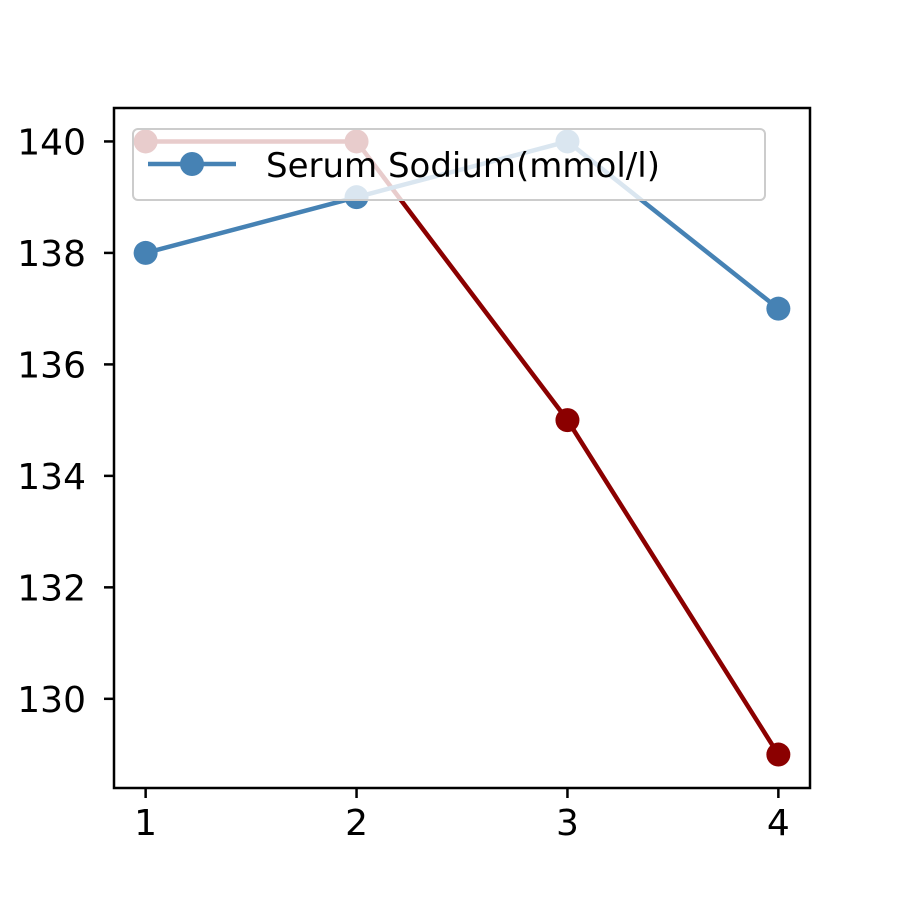 The width and height of the screenshot is (900, 900). Describe the element at coordinates (463, 166) in the screenshot. I see `legend-label-serum-sodium: Serum Sodium(mmol/l)` at that location.